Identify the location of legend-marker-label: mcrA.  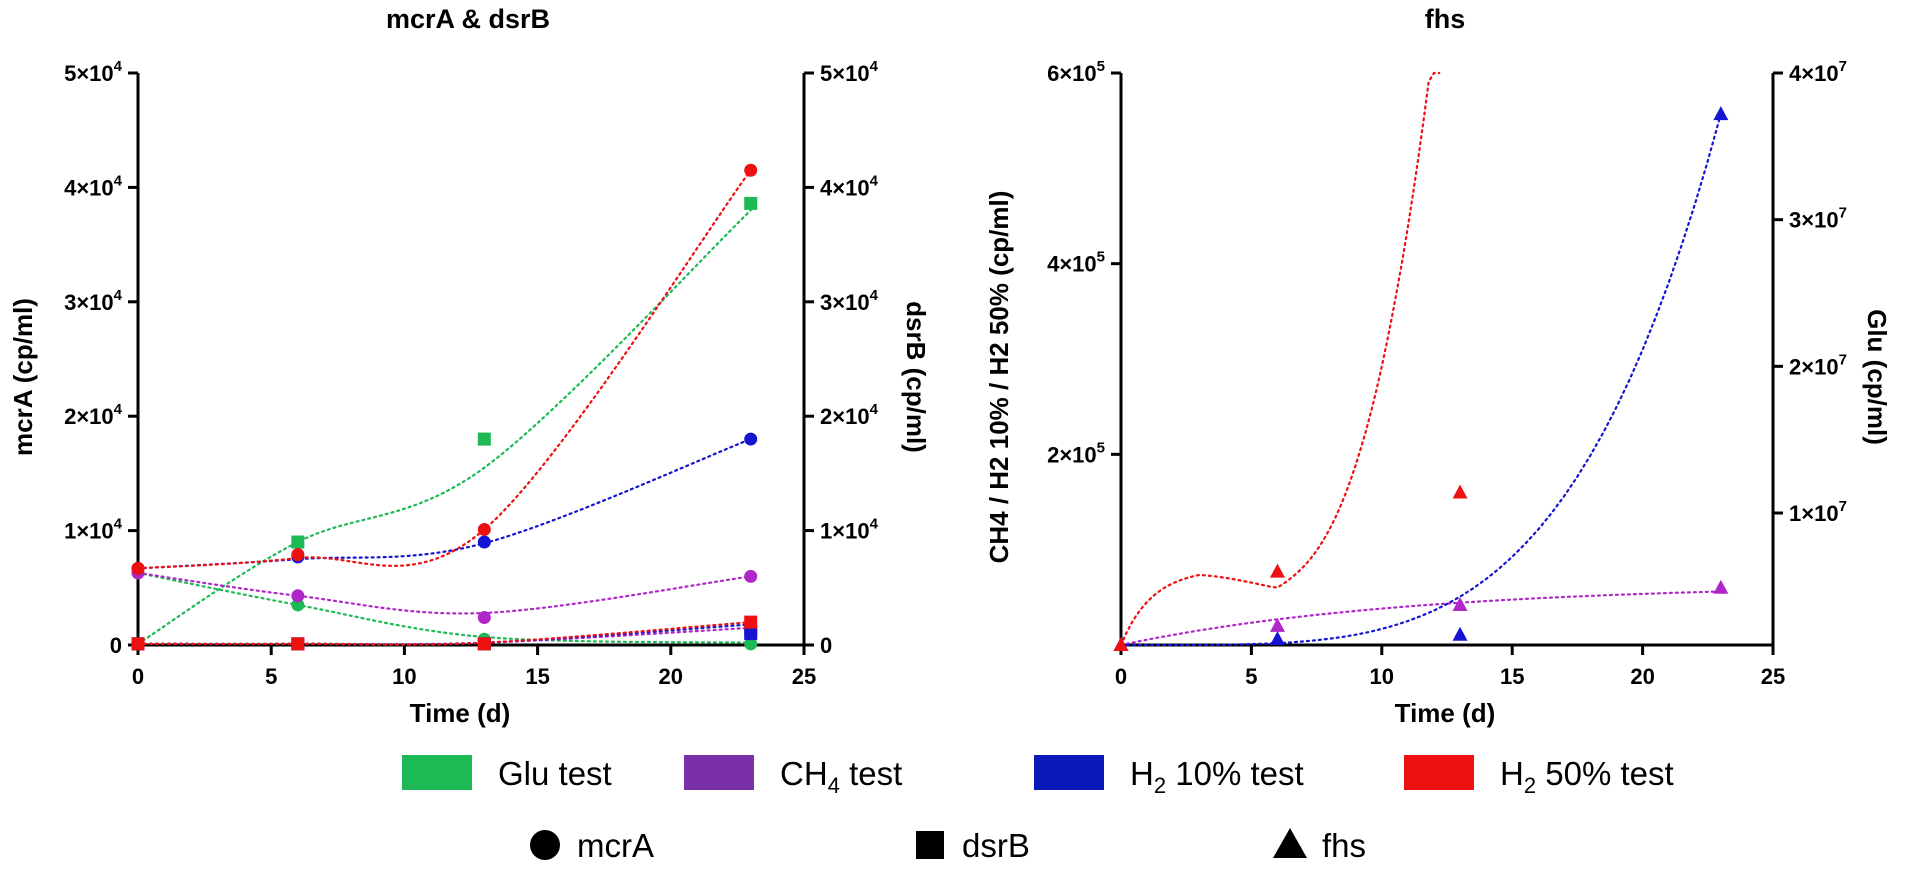
(615, 845).